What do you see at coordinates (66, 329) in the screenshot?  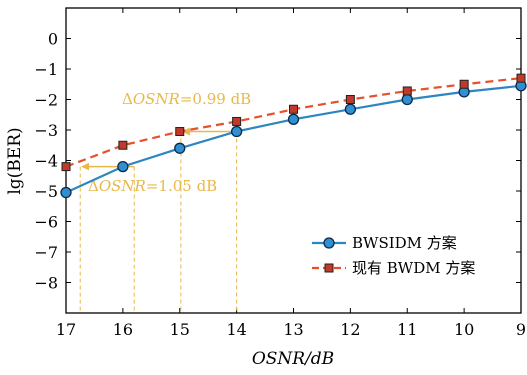 I see `x-tick-label: 17` at bounding box center [66, 329].